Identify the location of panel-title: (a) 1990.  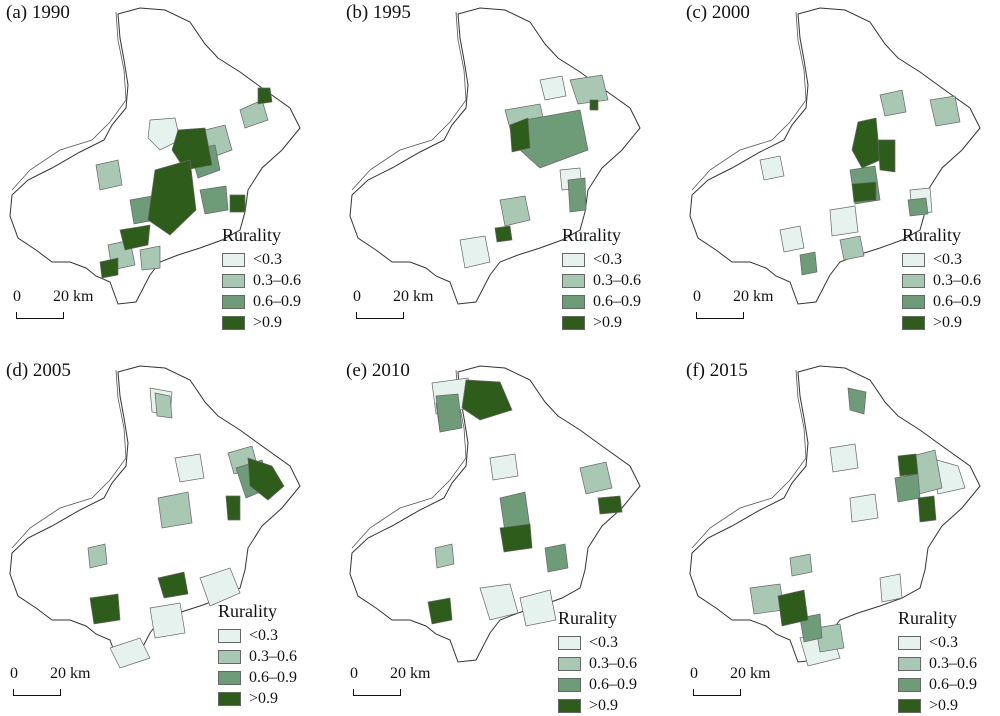
(38, 12).